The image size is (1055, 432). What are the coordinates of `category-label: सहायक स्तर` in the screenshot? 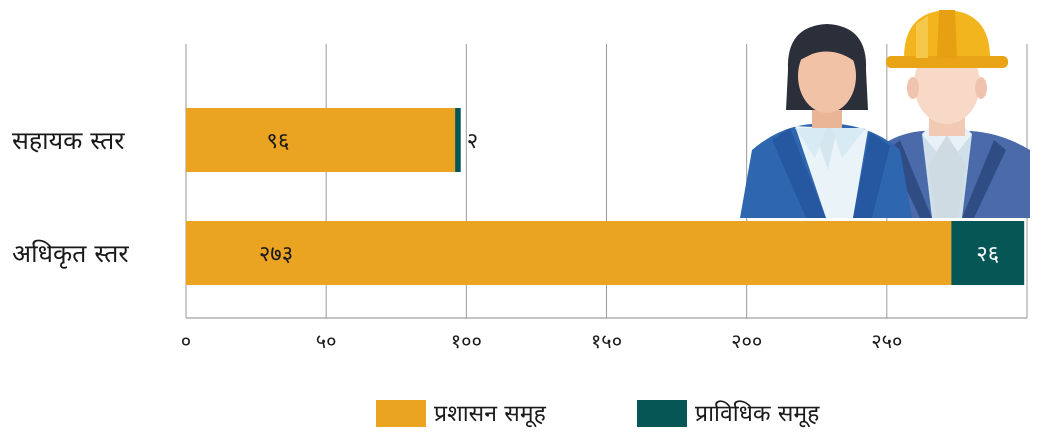 It's located at (68, 140).